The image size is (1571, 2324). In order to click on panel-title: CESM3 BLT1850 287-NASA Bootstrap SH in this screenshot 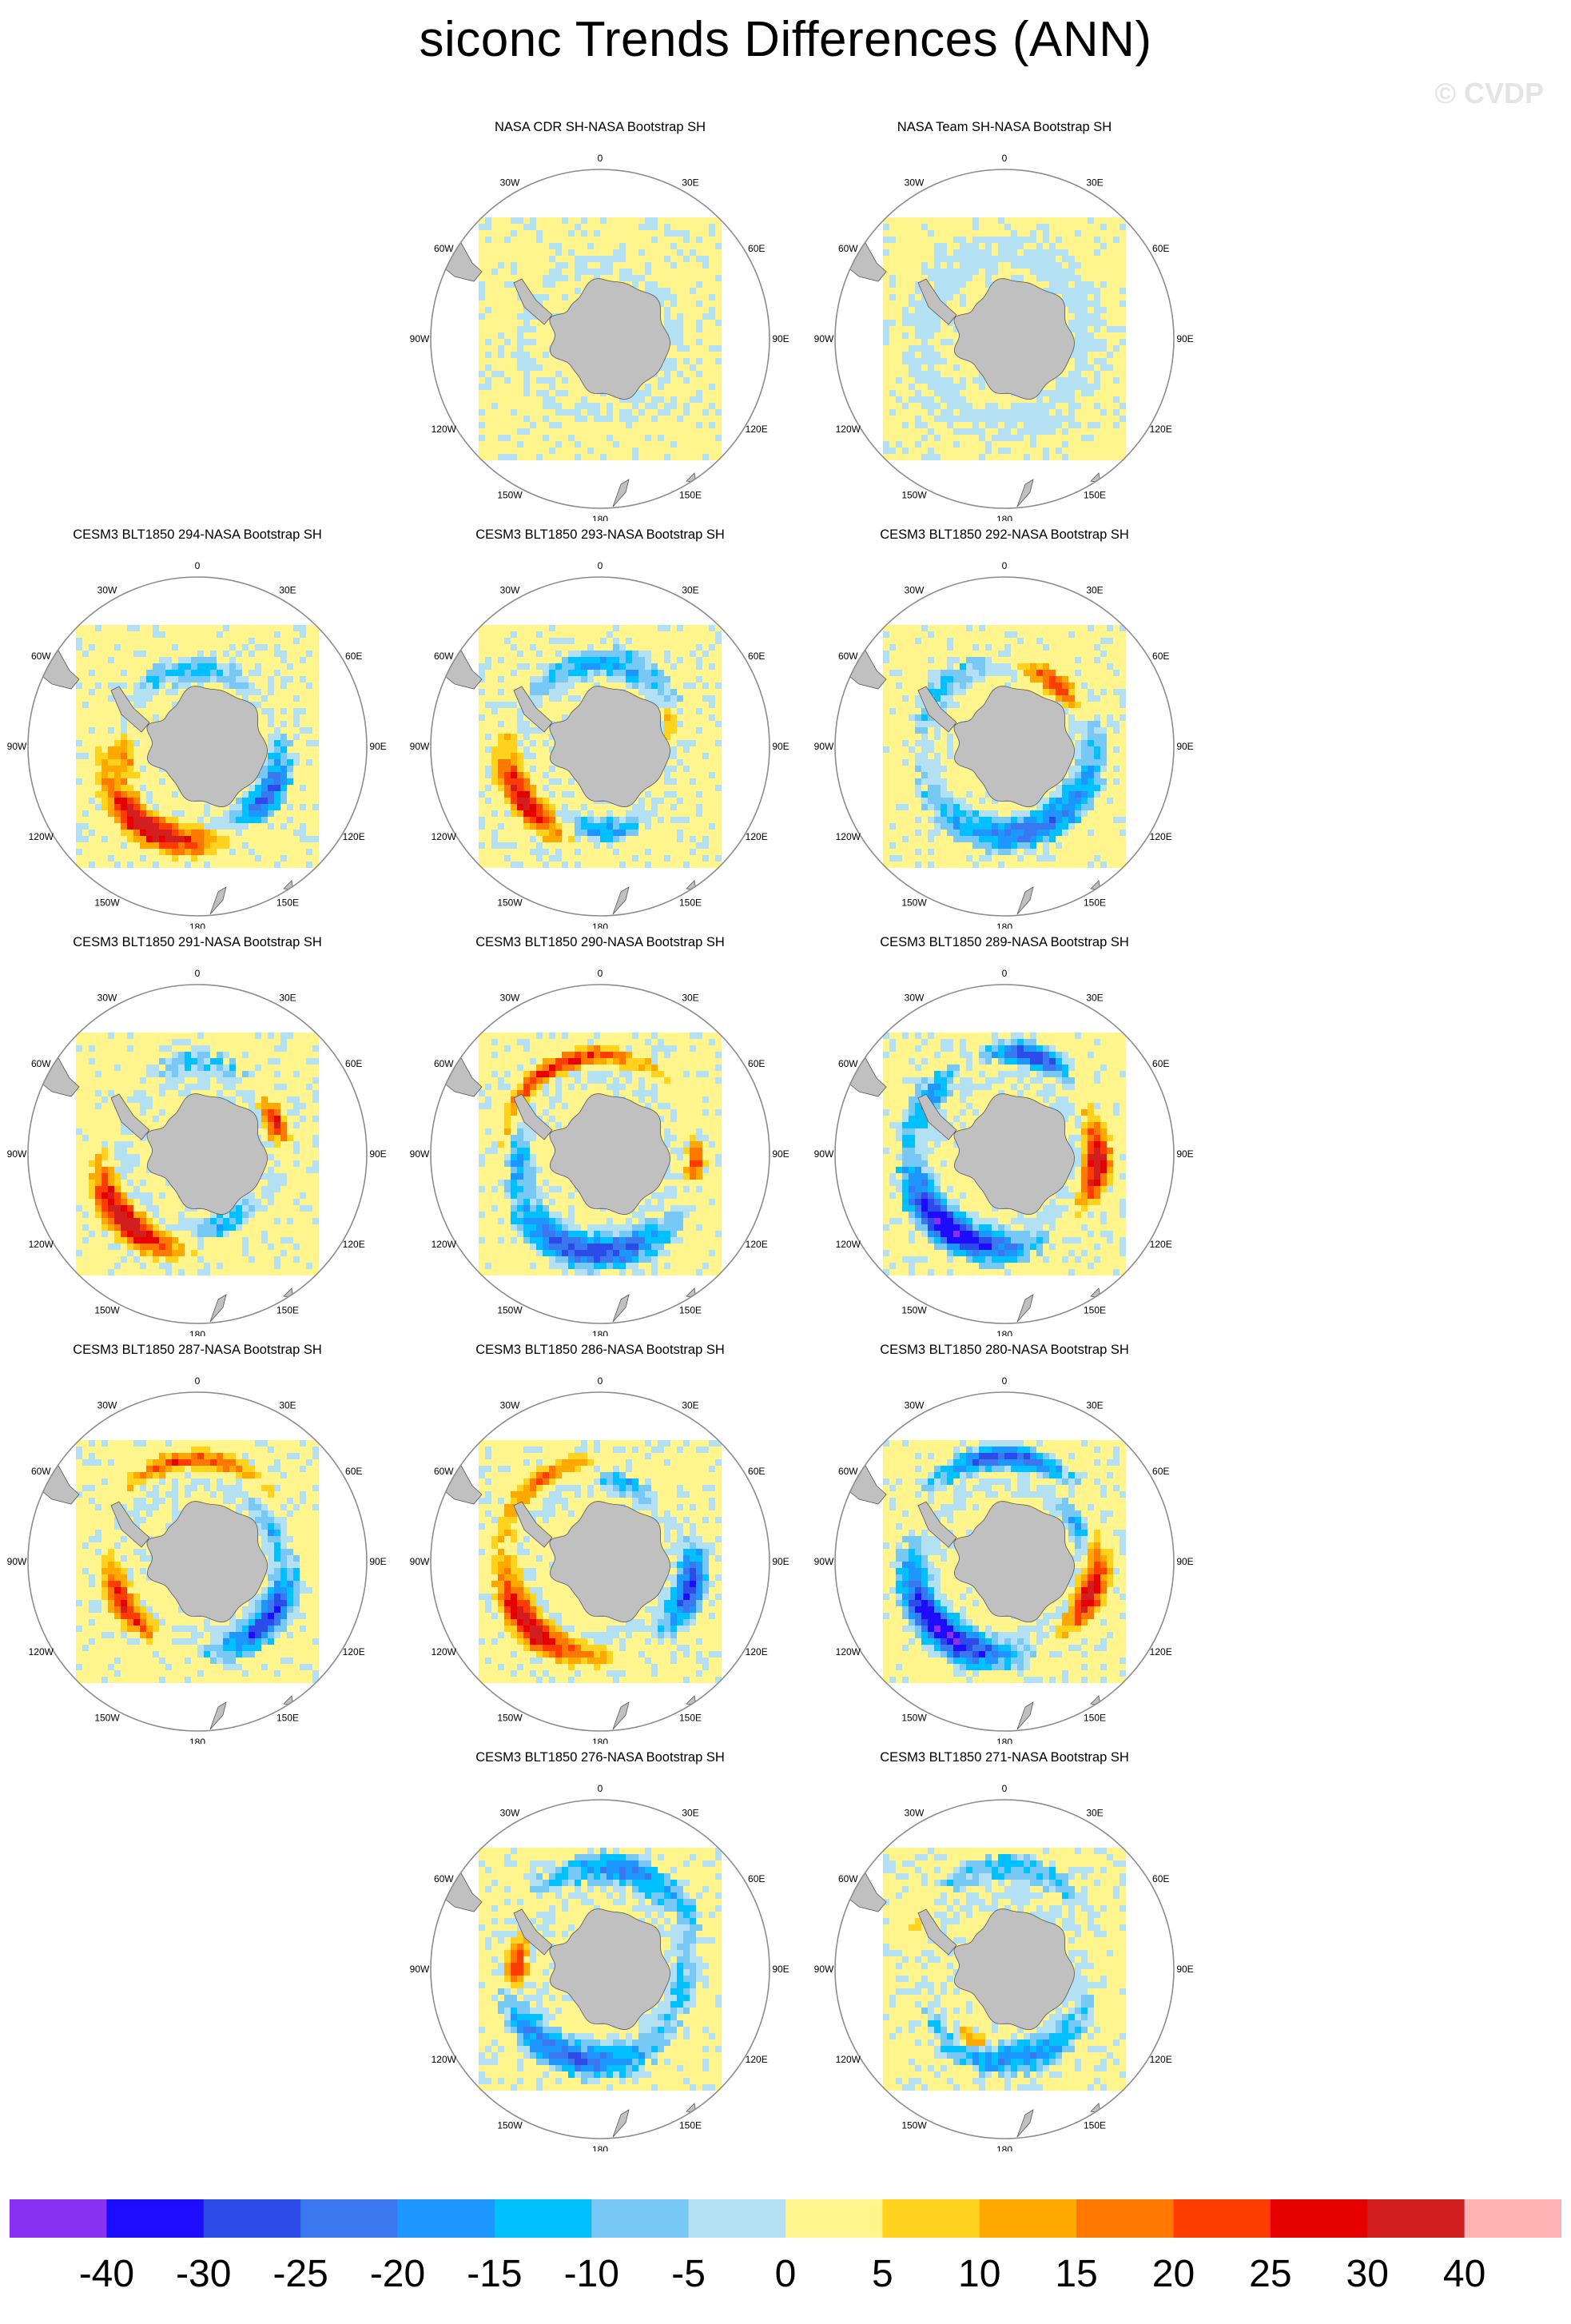, I will do `click(197, 1350)`.